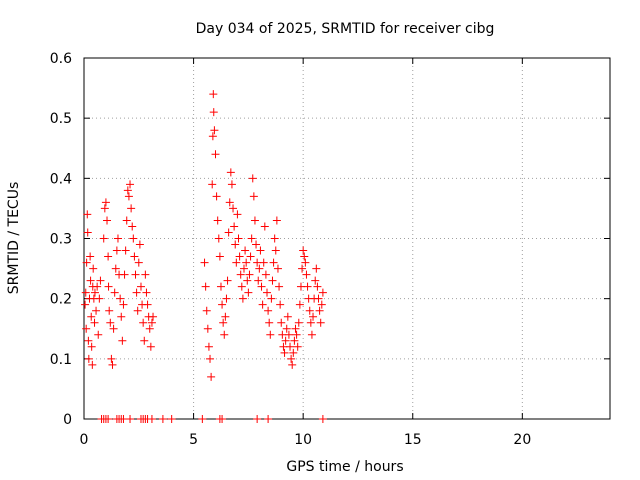 The height and width of the screenshot is (480, 640). Describe the element at coordinates (61, 59) in the screenshot. I see `y-tick-label: 0.6` at that location.